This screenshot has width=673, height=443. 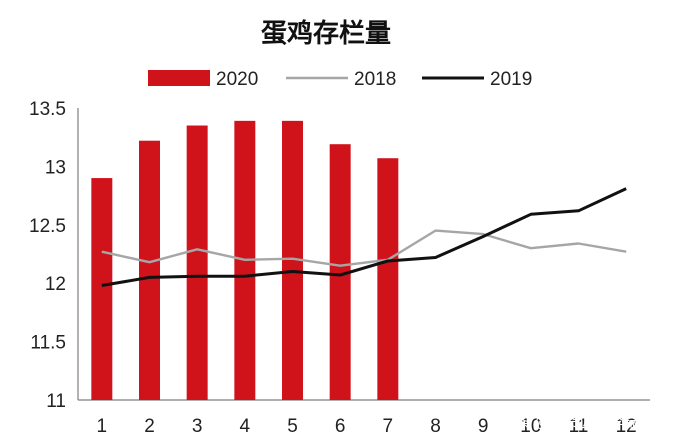 I want to click on y-tick-label: 12.5, so click(x=47, y=226).